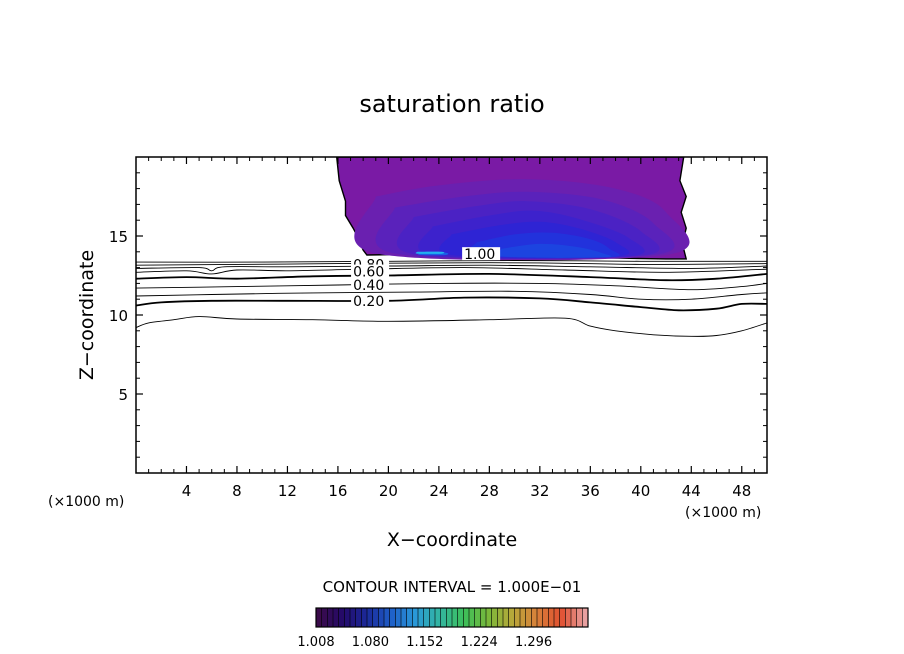  Describe the element at coordinates (118, 237) in the screenshot. I see `y-tick-label: 15` at that location.